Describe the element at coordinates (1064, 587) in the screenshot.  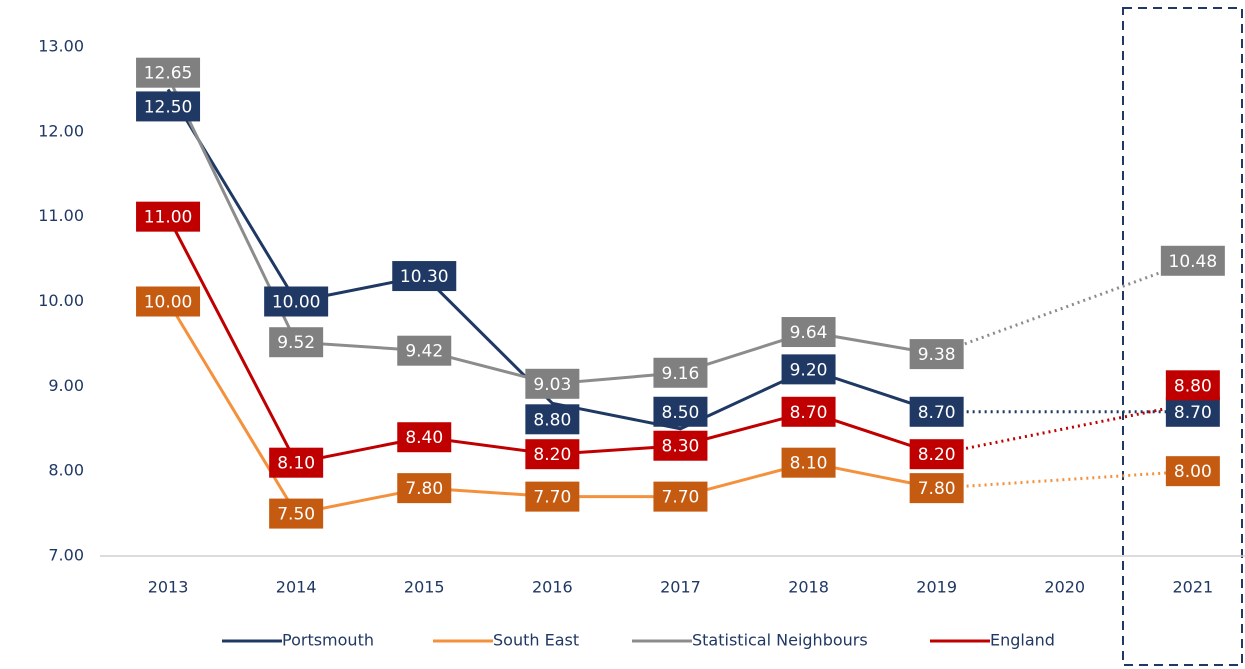
I see `x-tick-label: 2020` at that location.